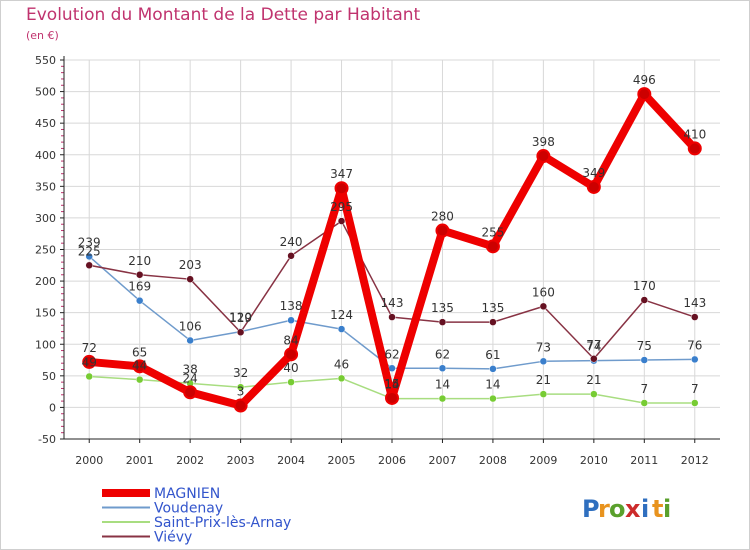 The image size is (750, 550). Describe the element at coordinates (49, 376) in the screenshot. I see `y-tick-label: 50` at that location.